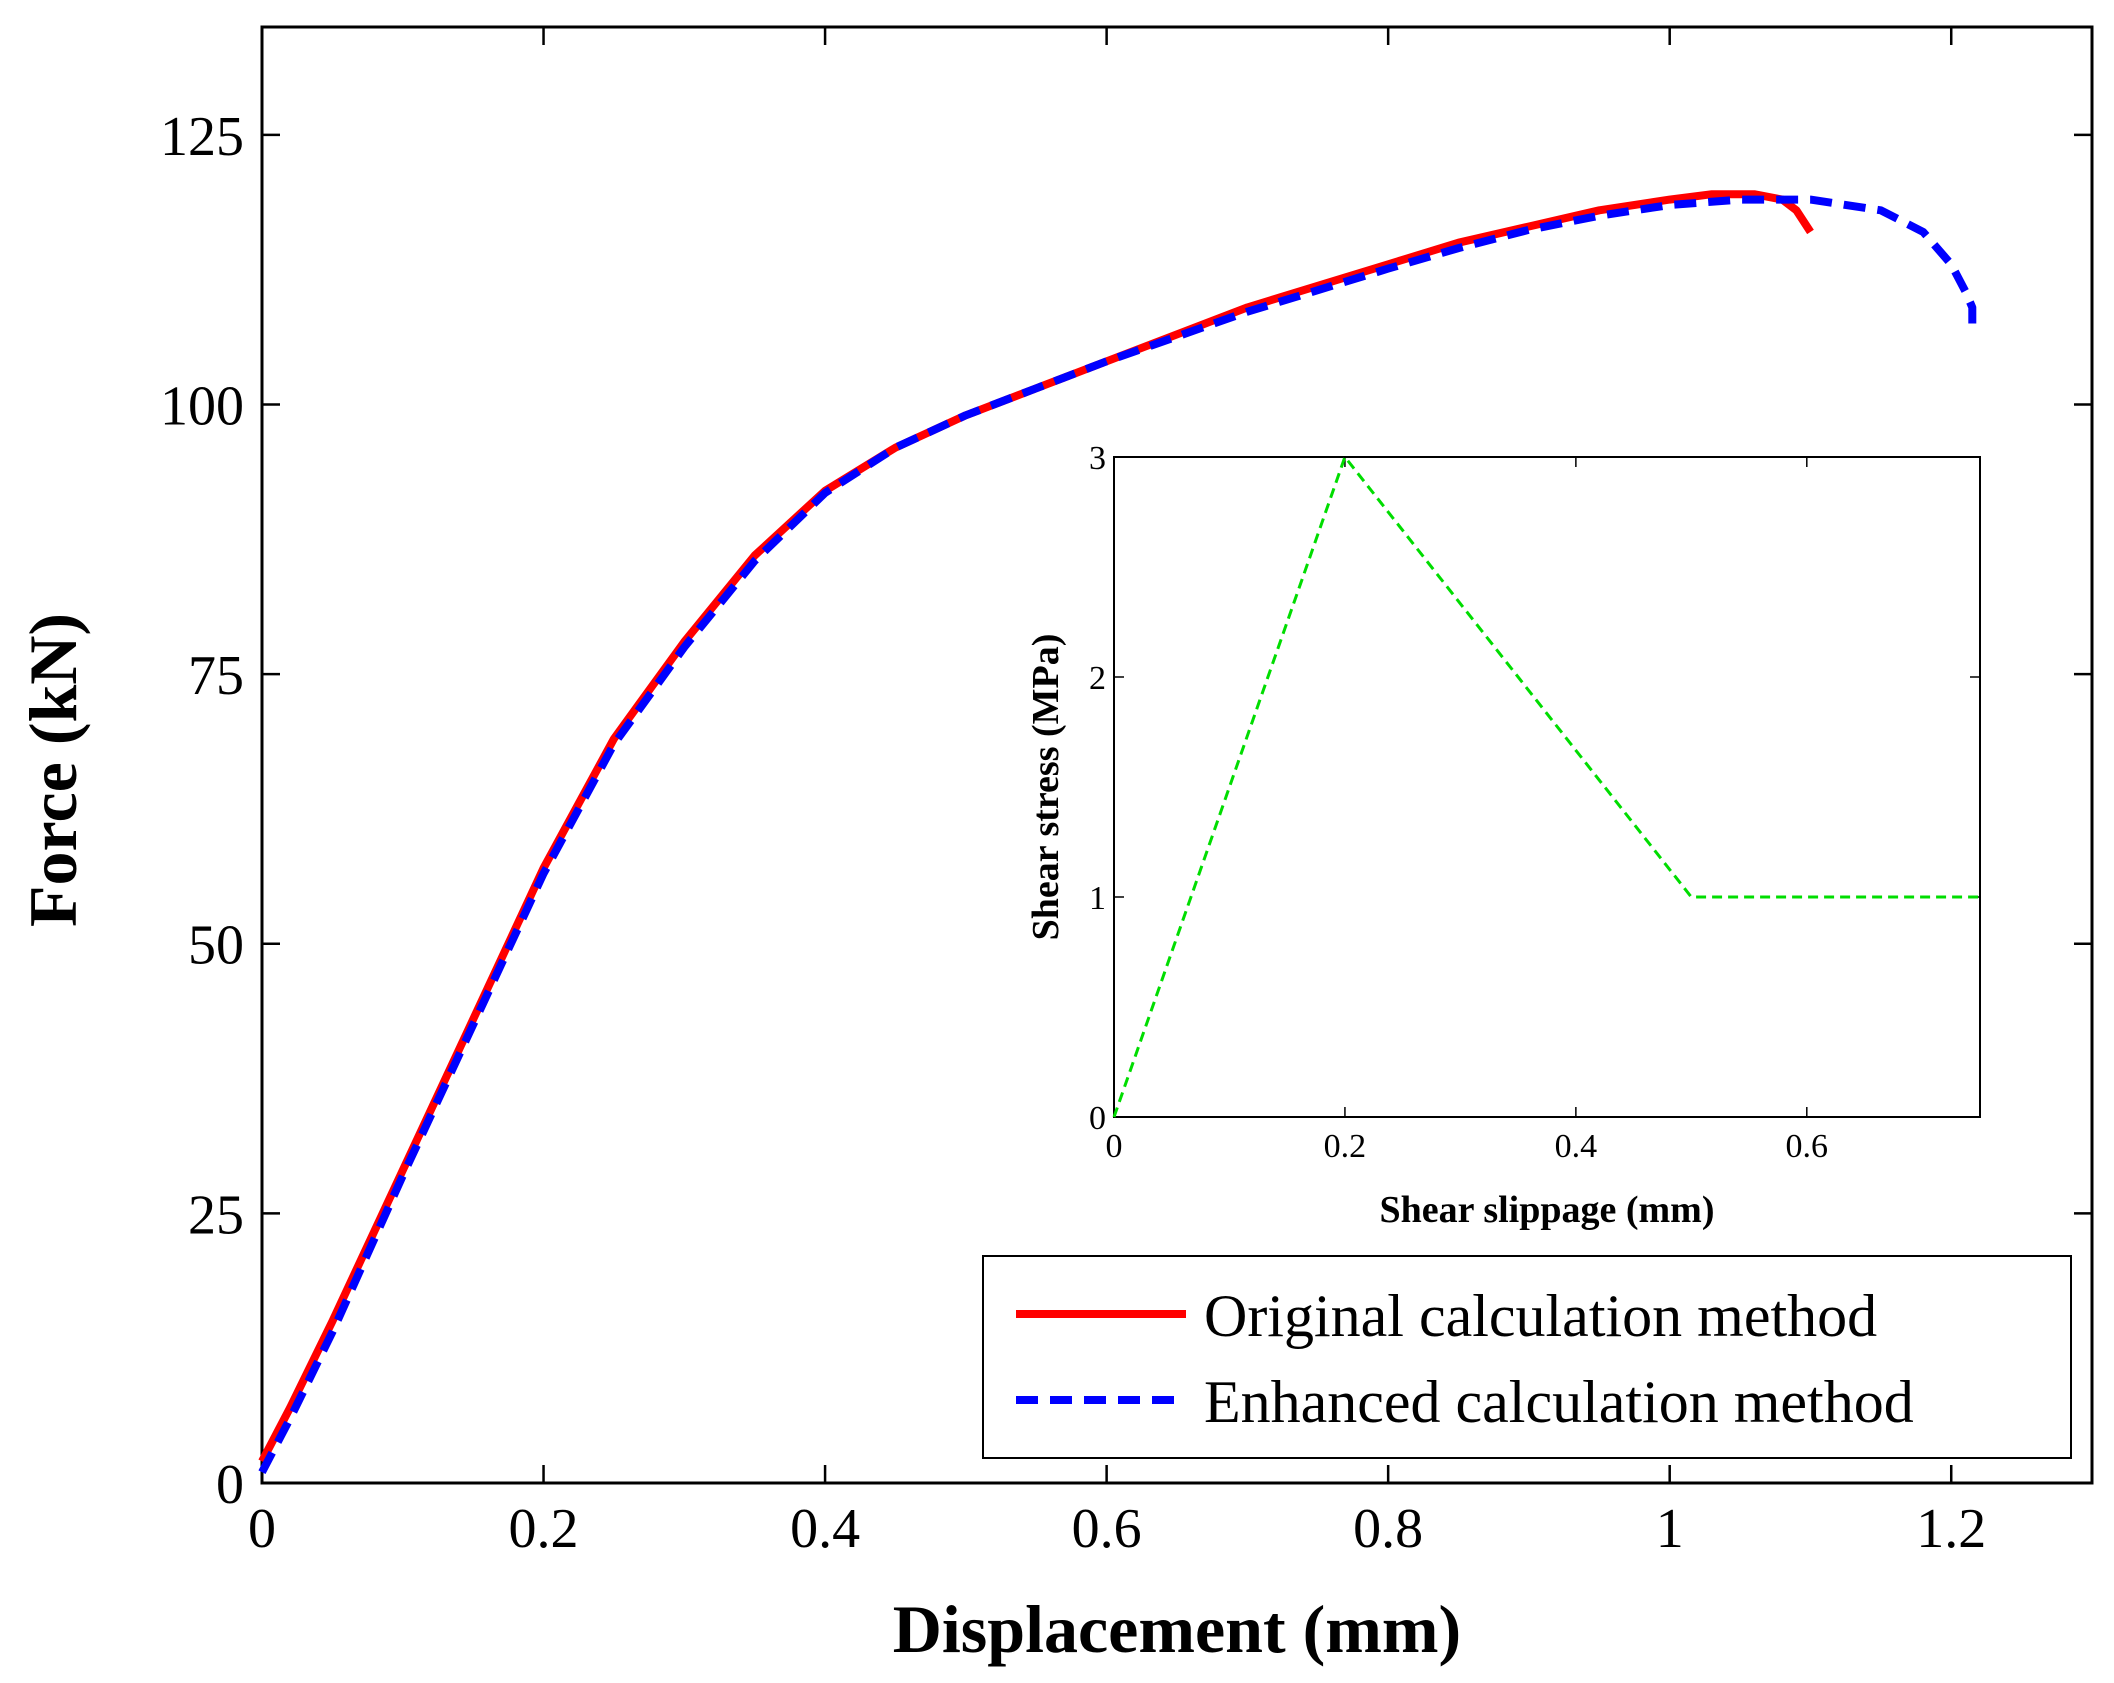  Describe the element at coordinates (1114, 1146) in the screenshot. I see `inset-x-tick-label: 0` at that location.